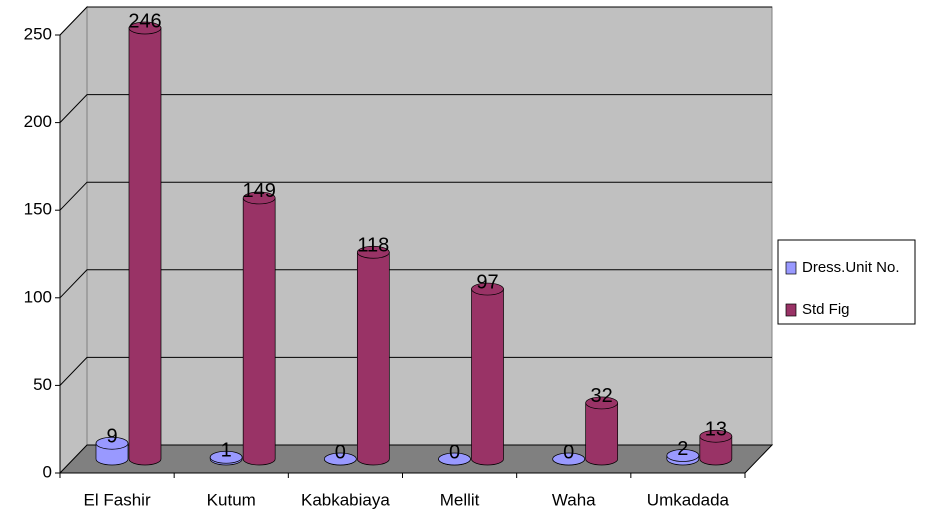 The height and width of the screenshot is (519, 942). Describe the element at coordinates (231, 499) in the screenshot. I see `x-tick-label: Kutum` at that location.